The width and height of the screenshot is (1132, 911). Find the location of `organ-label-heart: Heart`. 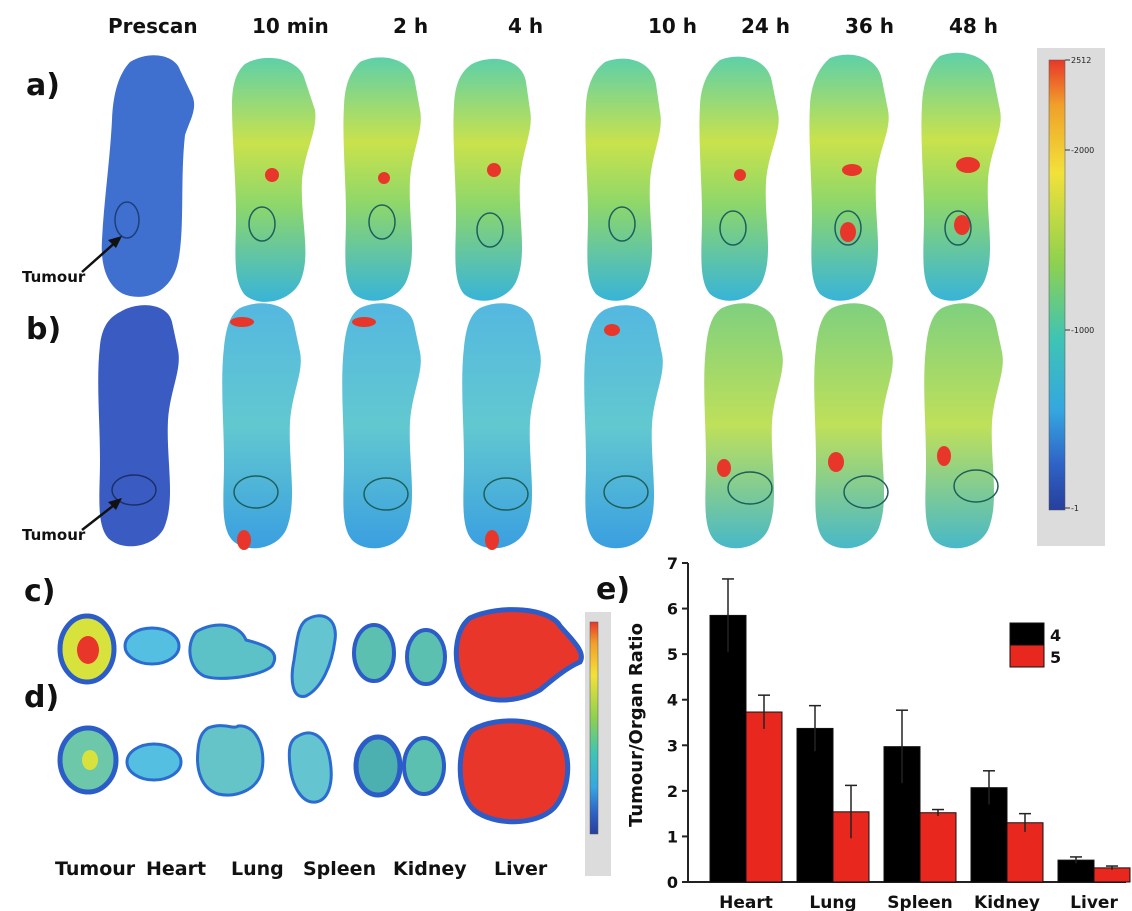

organ-label-heart: Heart is located at coordinates (176, 869).